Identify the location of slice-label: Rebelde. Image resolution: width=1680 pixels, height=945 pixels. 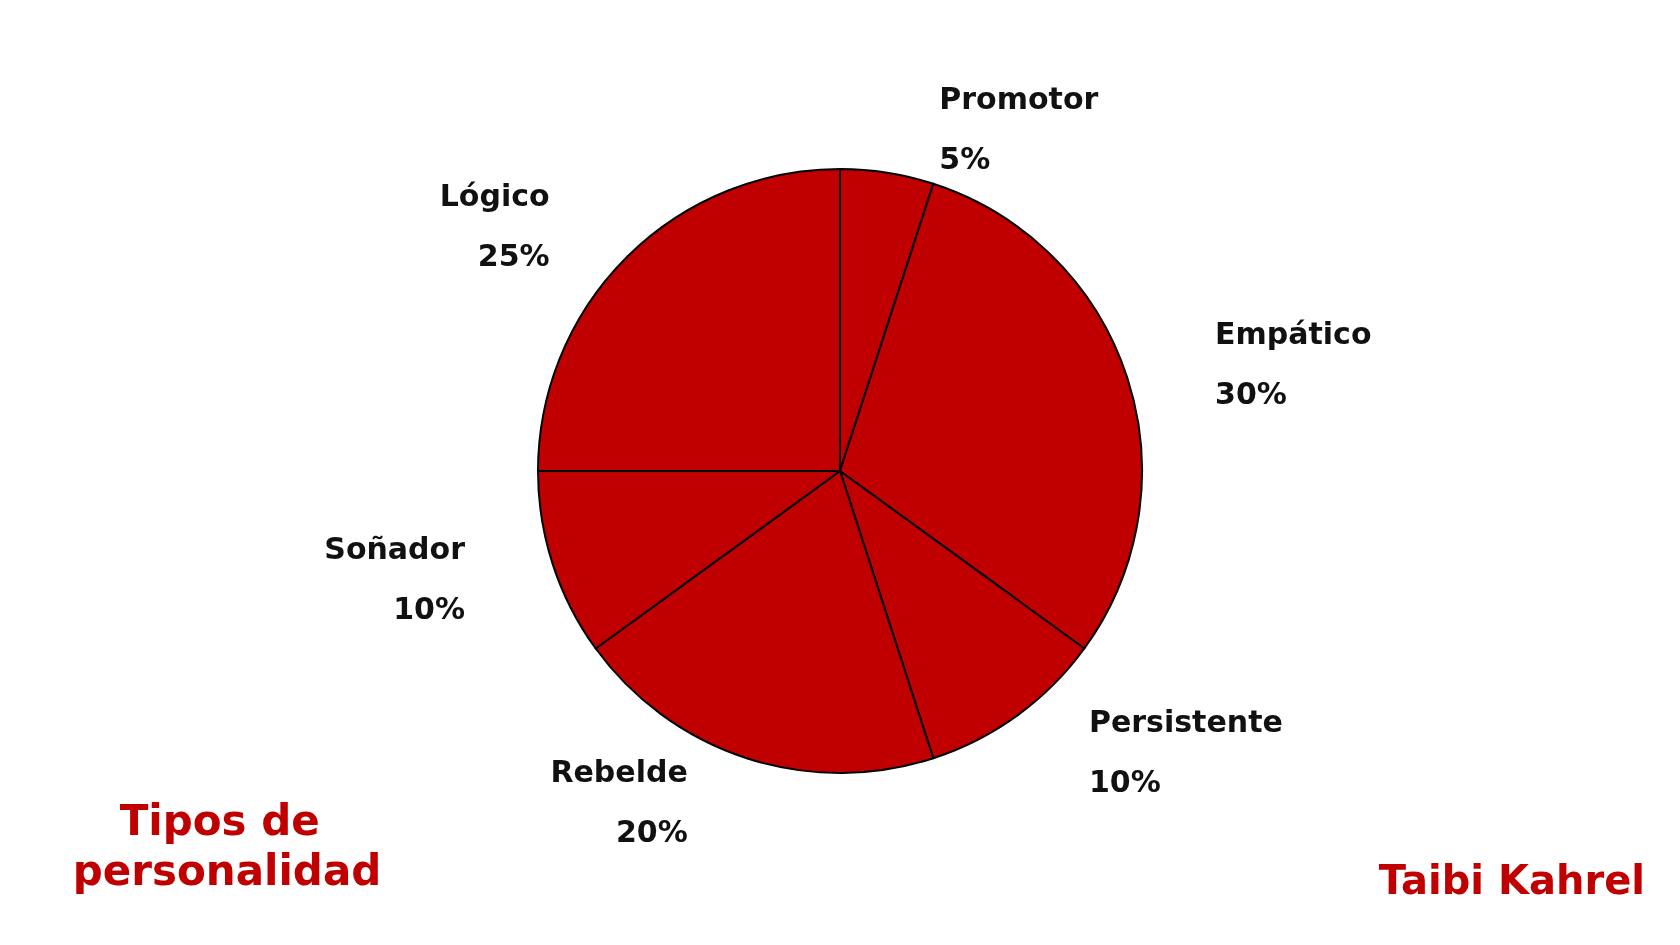
(619, 771).